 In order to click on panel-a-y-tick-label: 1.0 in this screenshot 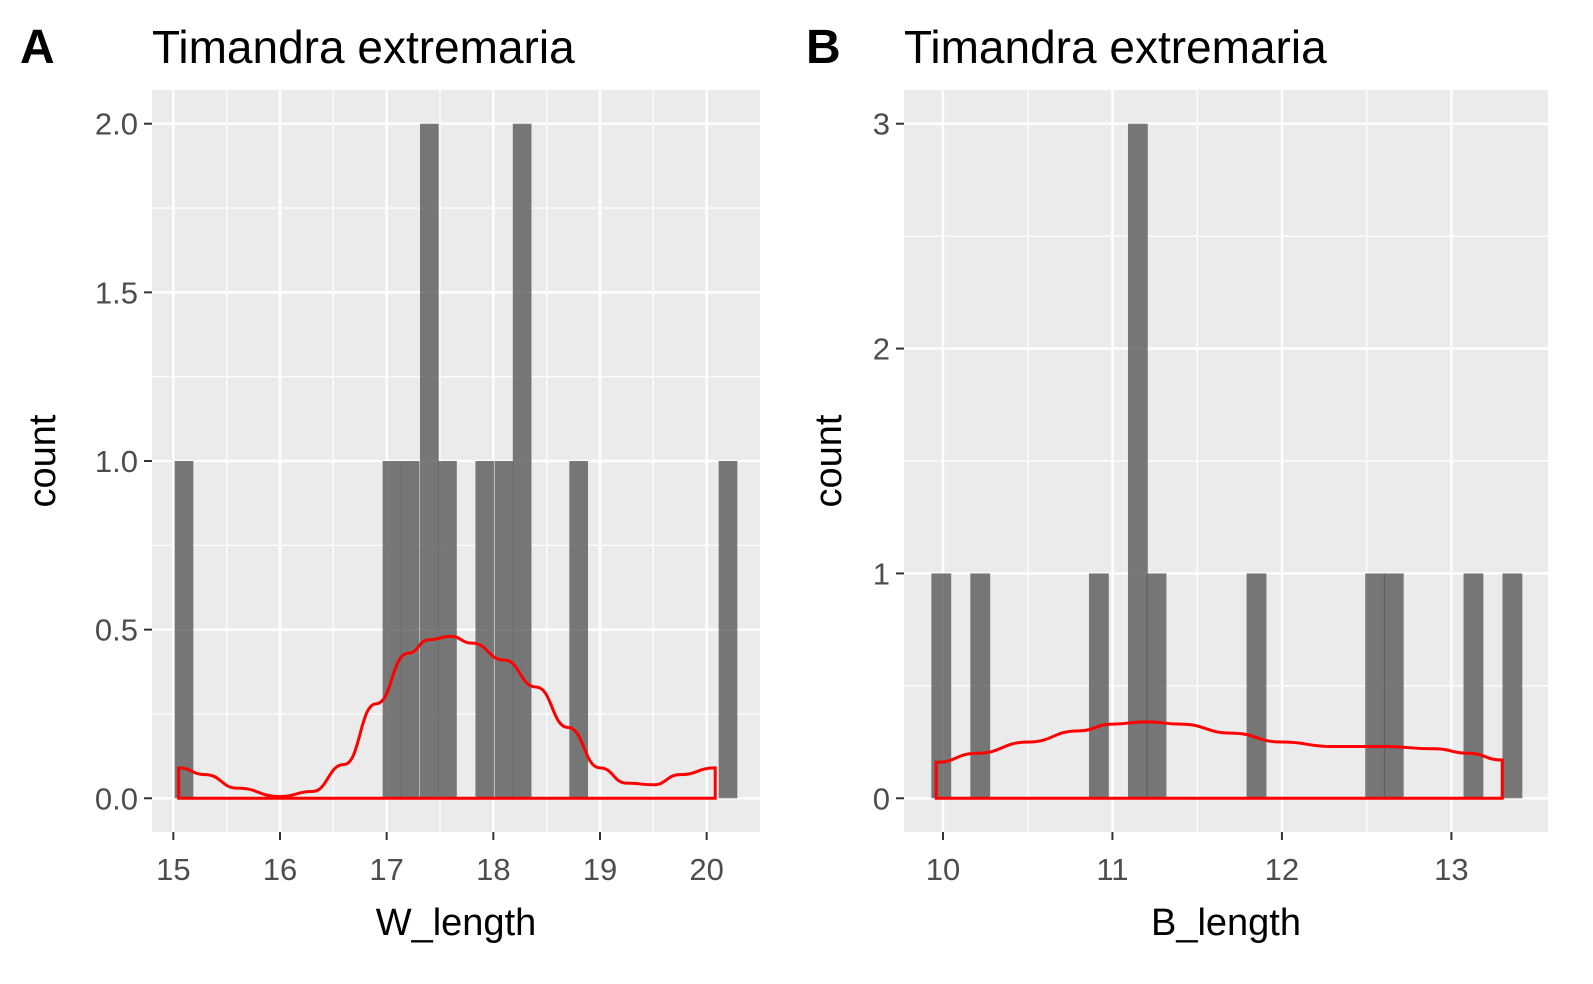, I will do `click(116, 461)`.